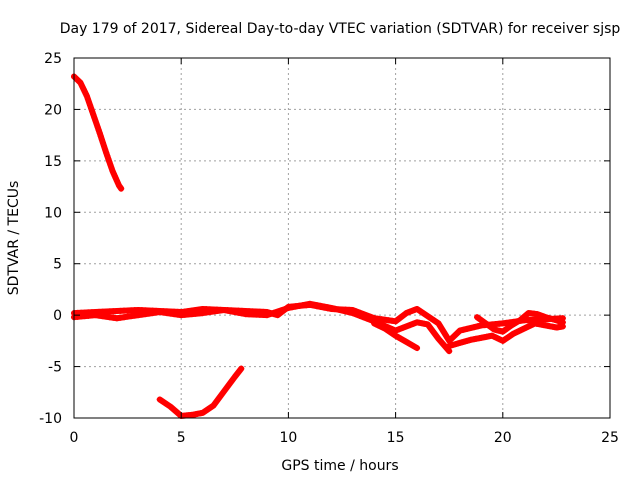  Describe the element at coordinates (57, 265) in the screenshot. I see `y-tick-label: 5` at that location.